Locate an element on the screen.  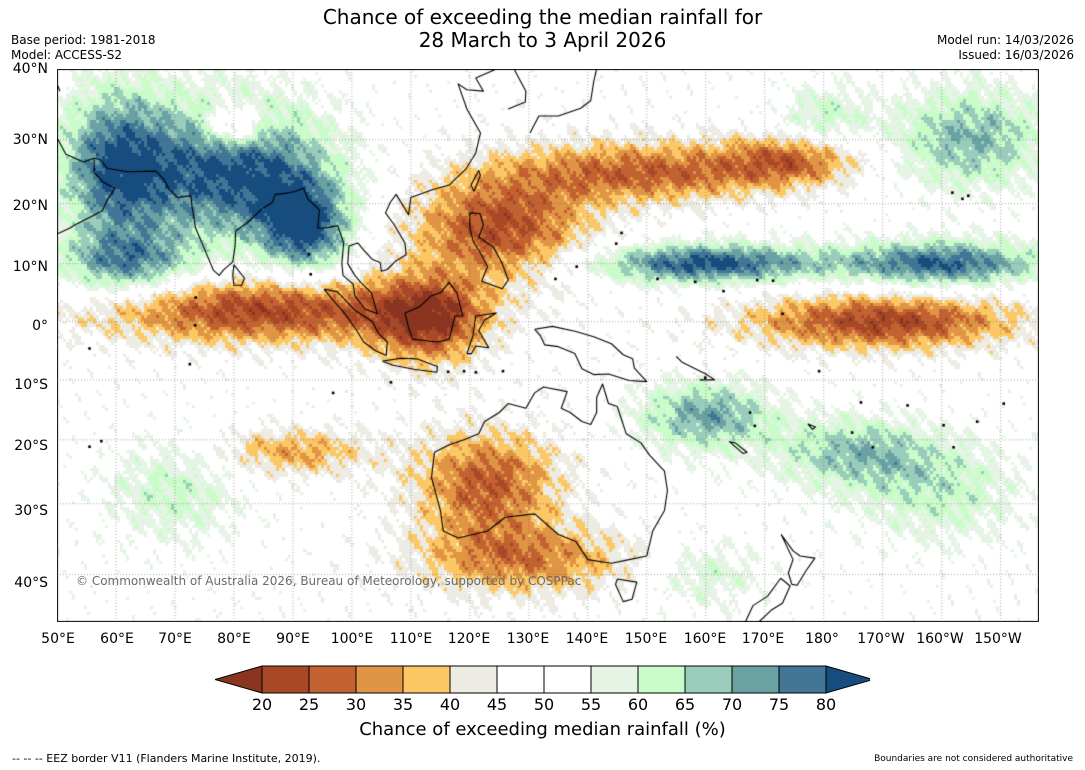
lon-label-150w: 150°W is located at coordinates (998, 639).